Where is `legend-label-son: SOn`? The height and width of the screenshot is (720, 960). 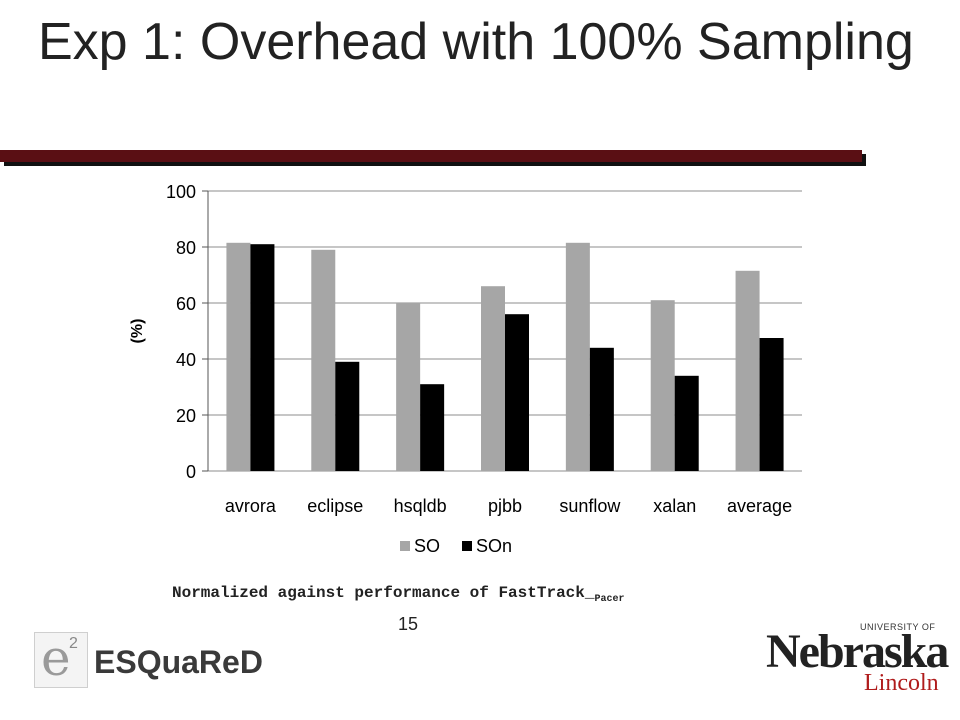 legend-label-son: SOn is located at coordinates (494, 546).